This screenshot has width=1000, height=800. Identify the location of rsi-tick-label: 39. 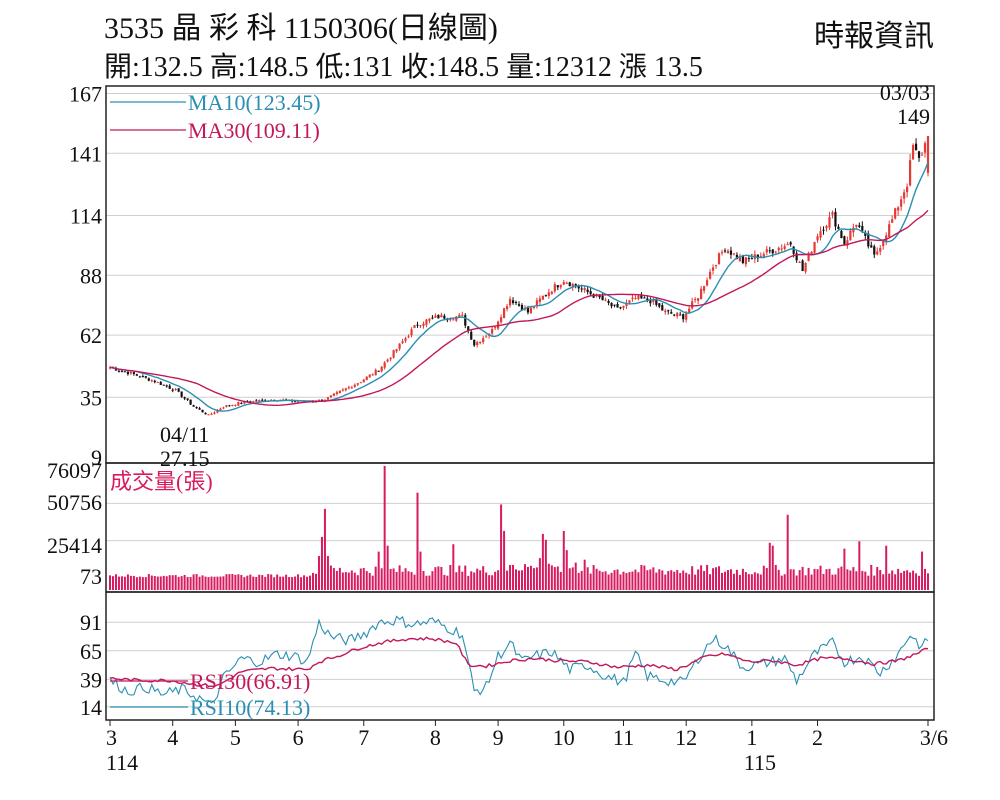
(91, 679).